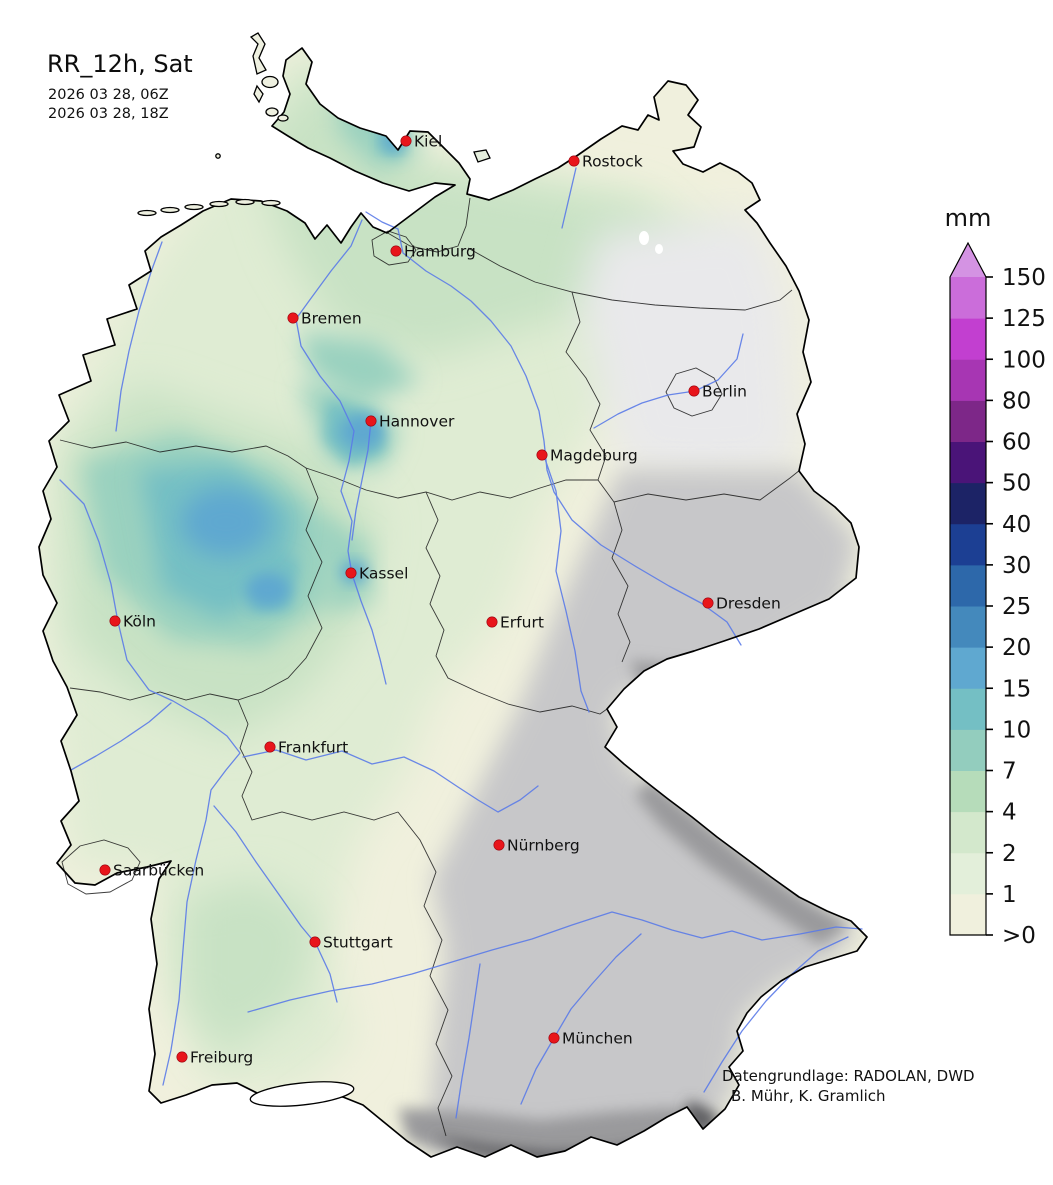 The height and width of the screenshot is (1185, 1053). I want to click on terrain-gray-light-northeast, so click(689, 347).